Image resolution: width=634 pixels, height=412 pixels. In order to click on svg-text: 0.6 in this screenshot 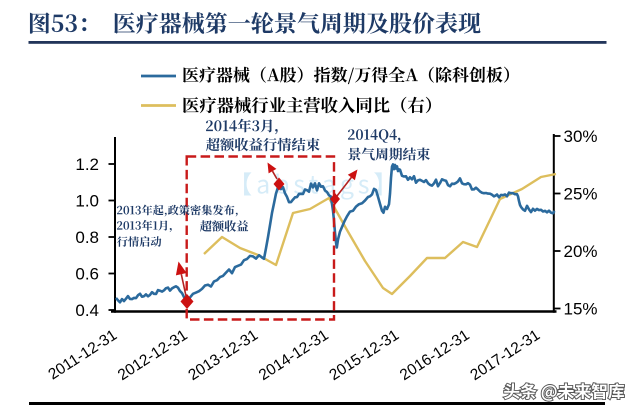, I will do `click(87, 274)`.